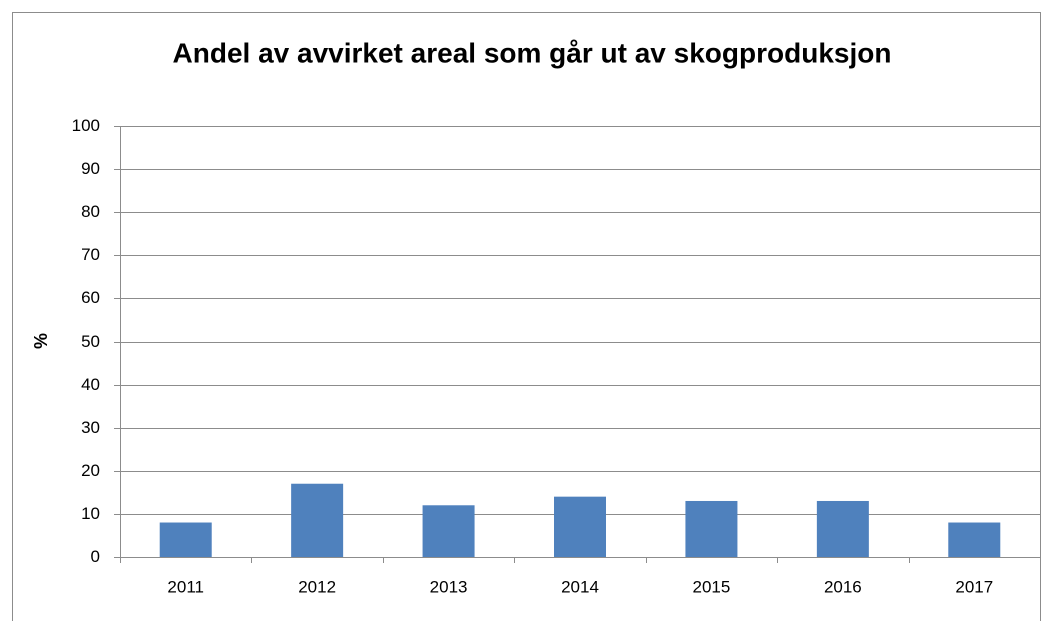 This screenshot has height=621, width=1044. What do you see at coordinates (90, 513) in the screenshot?
I see `y-tick-label: 10` at bounding box center [90, 513].